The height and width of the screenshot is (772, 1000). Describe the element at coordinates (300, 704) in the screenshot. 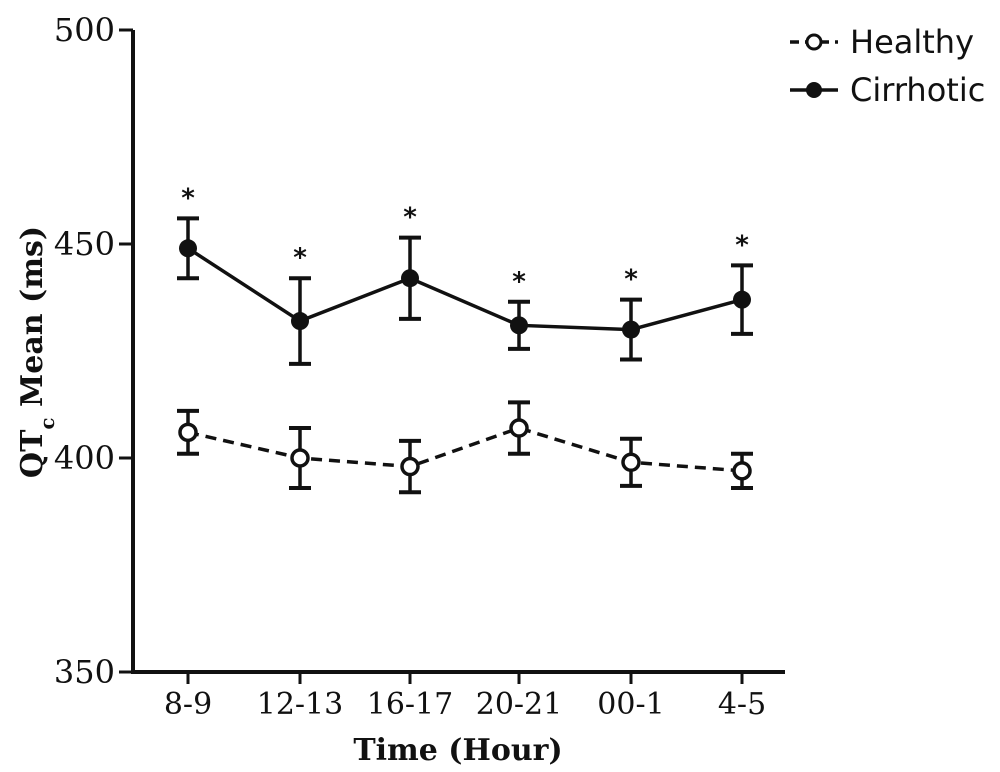

I see `x-tick-label: 12-13` at that location.